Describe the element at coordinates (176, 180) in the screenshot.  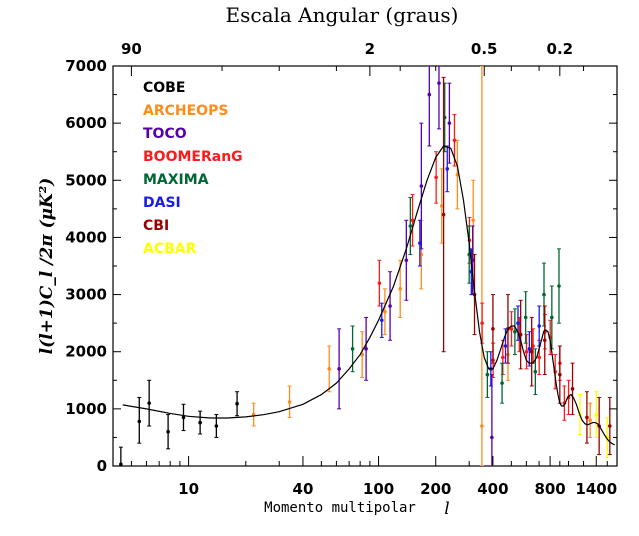
I see `legend-item: MAXIMA` at that location.